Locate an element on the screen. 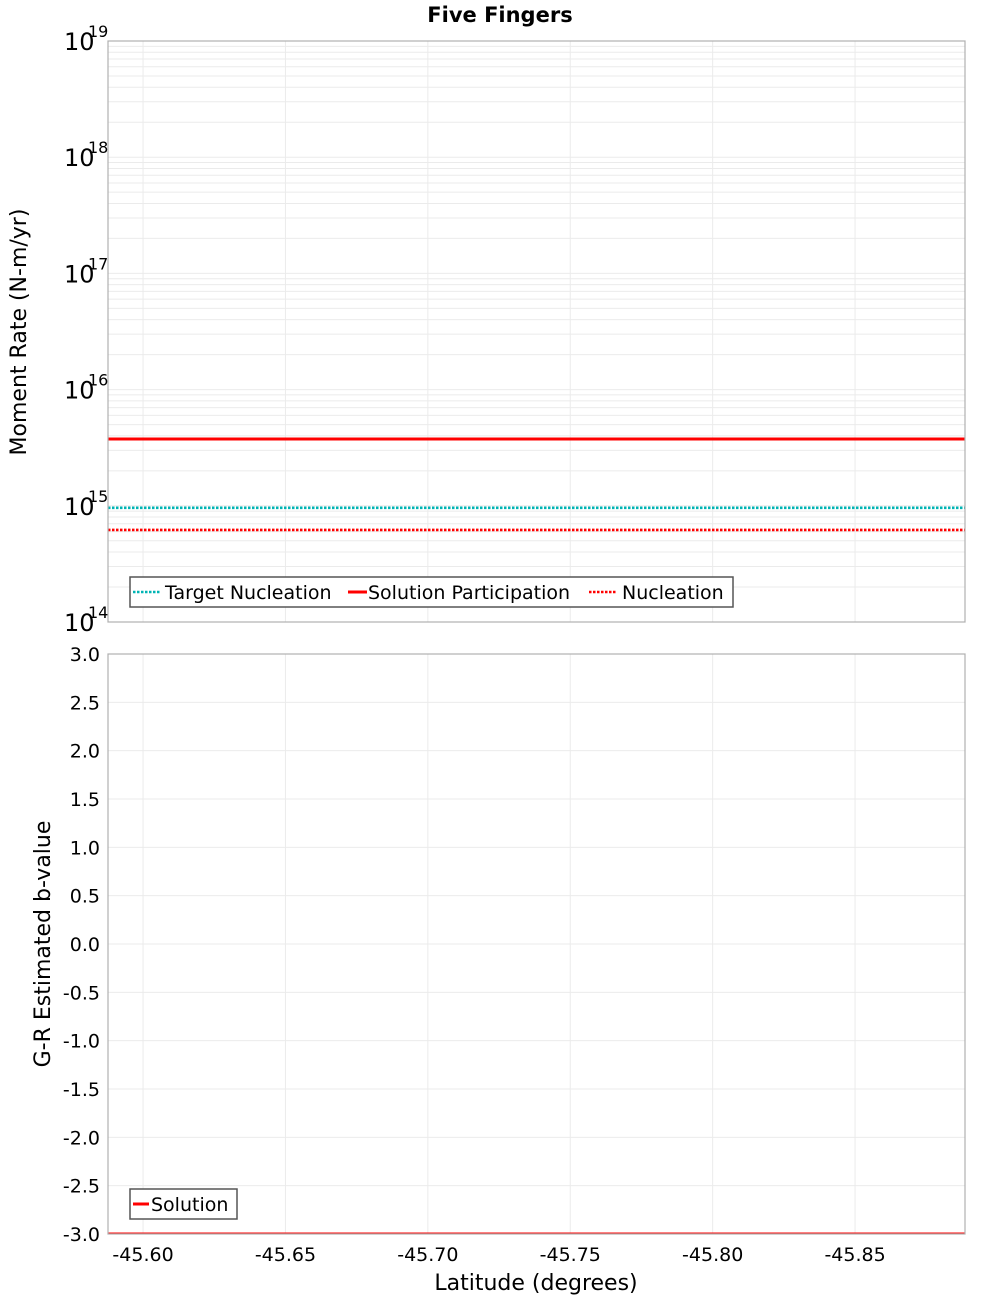 The image size is (1000, 1300). y-tick-label: 3.0 is located at coordinates (85, 655).